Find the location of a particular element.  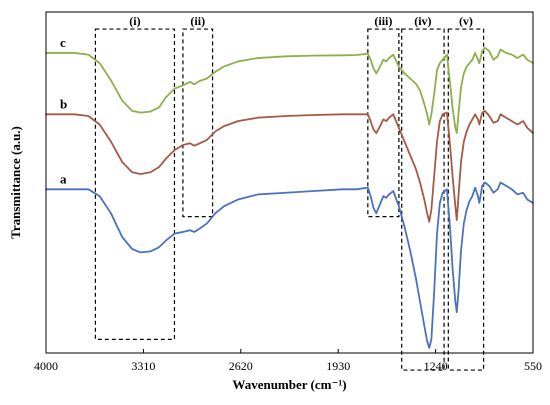

x-tick-label: 1240 is located at coordinates (436, 366).